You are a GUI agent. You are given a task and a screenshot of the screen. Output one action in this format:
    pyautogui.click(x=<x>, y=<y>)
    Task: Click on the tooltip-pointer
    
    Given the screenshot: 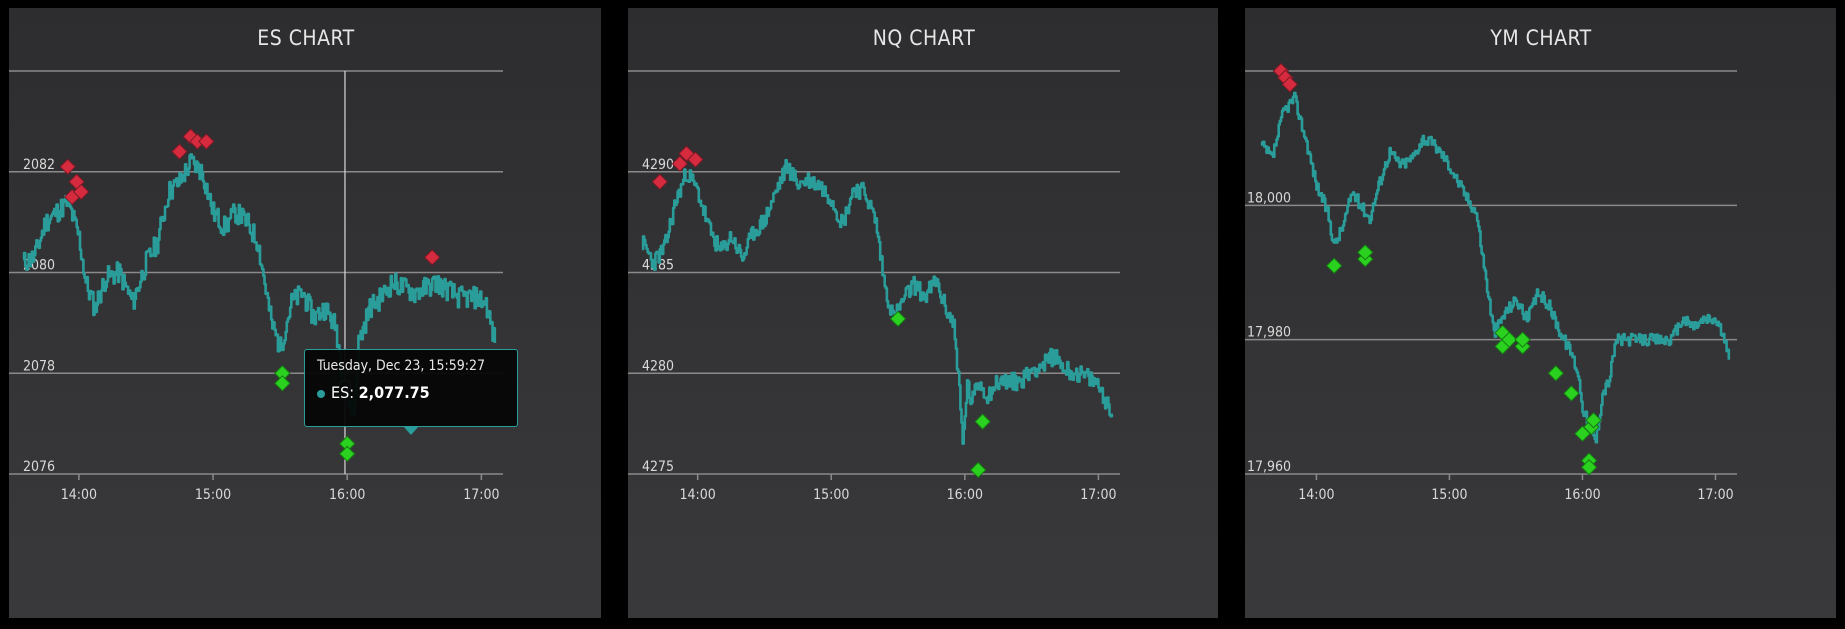 What is the action you would take?
    pyautogui.click(x=411, y=430)
    